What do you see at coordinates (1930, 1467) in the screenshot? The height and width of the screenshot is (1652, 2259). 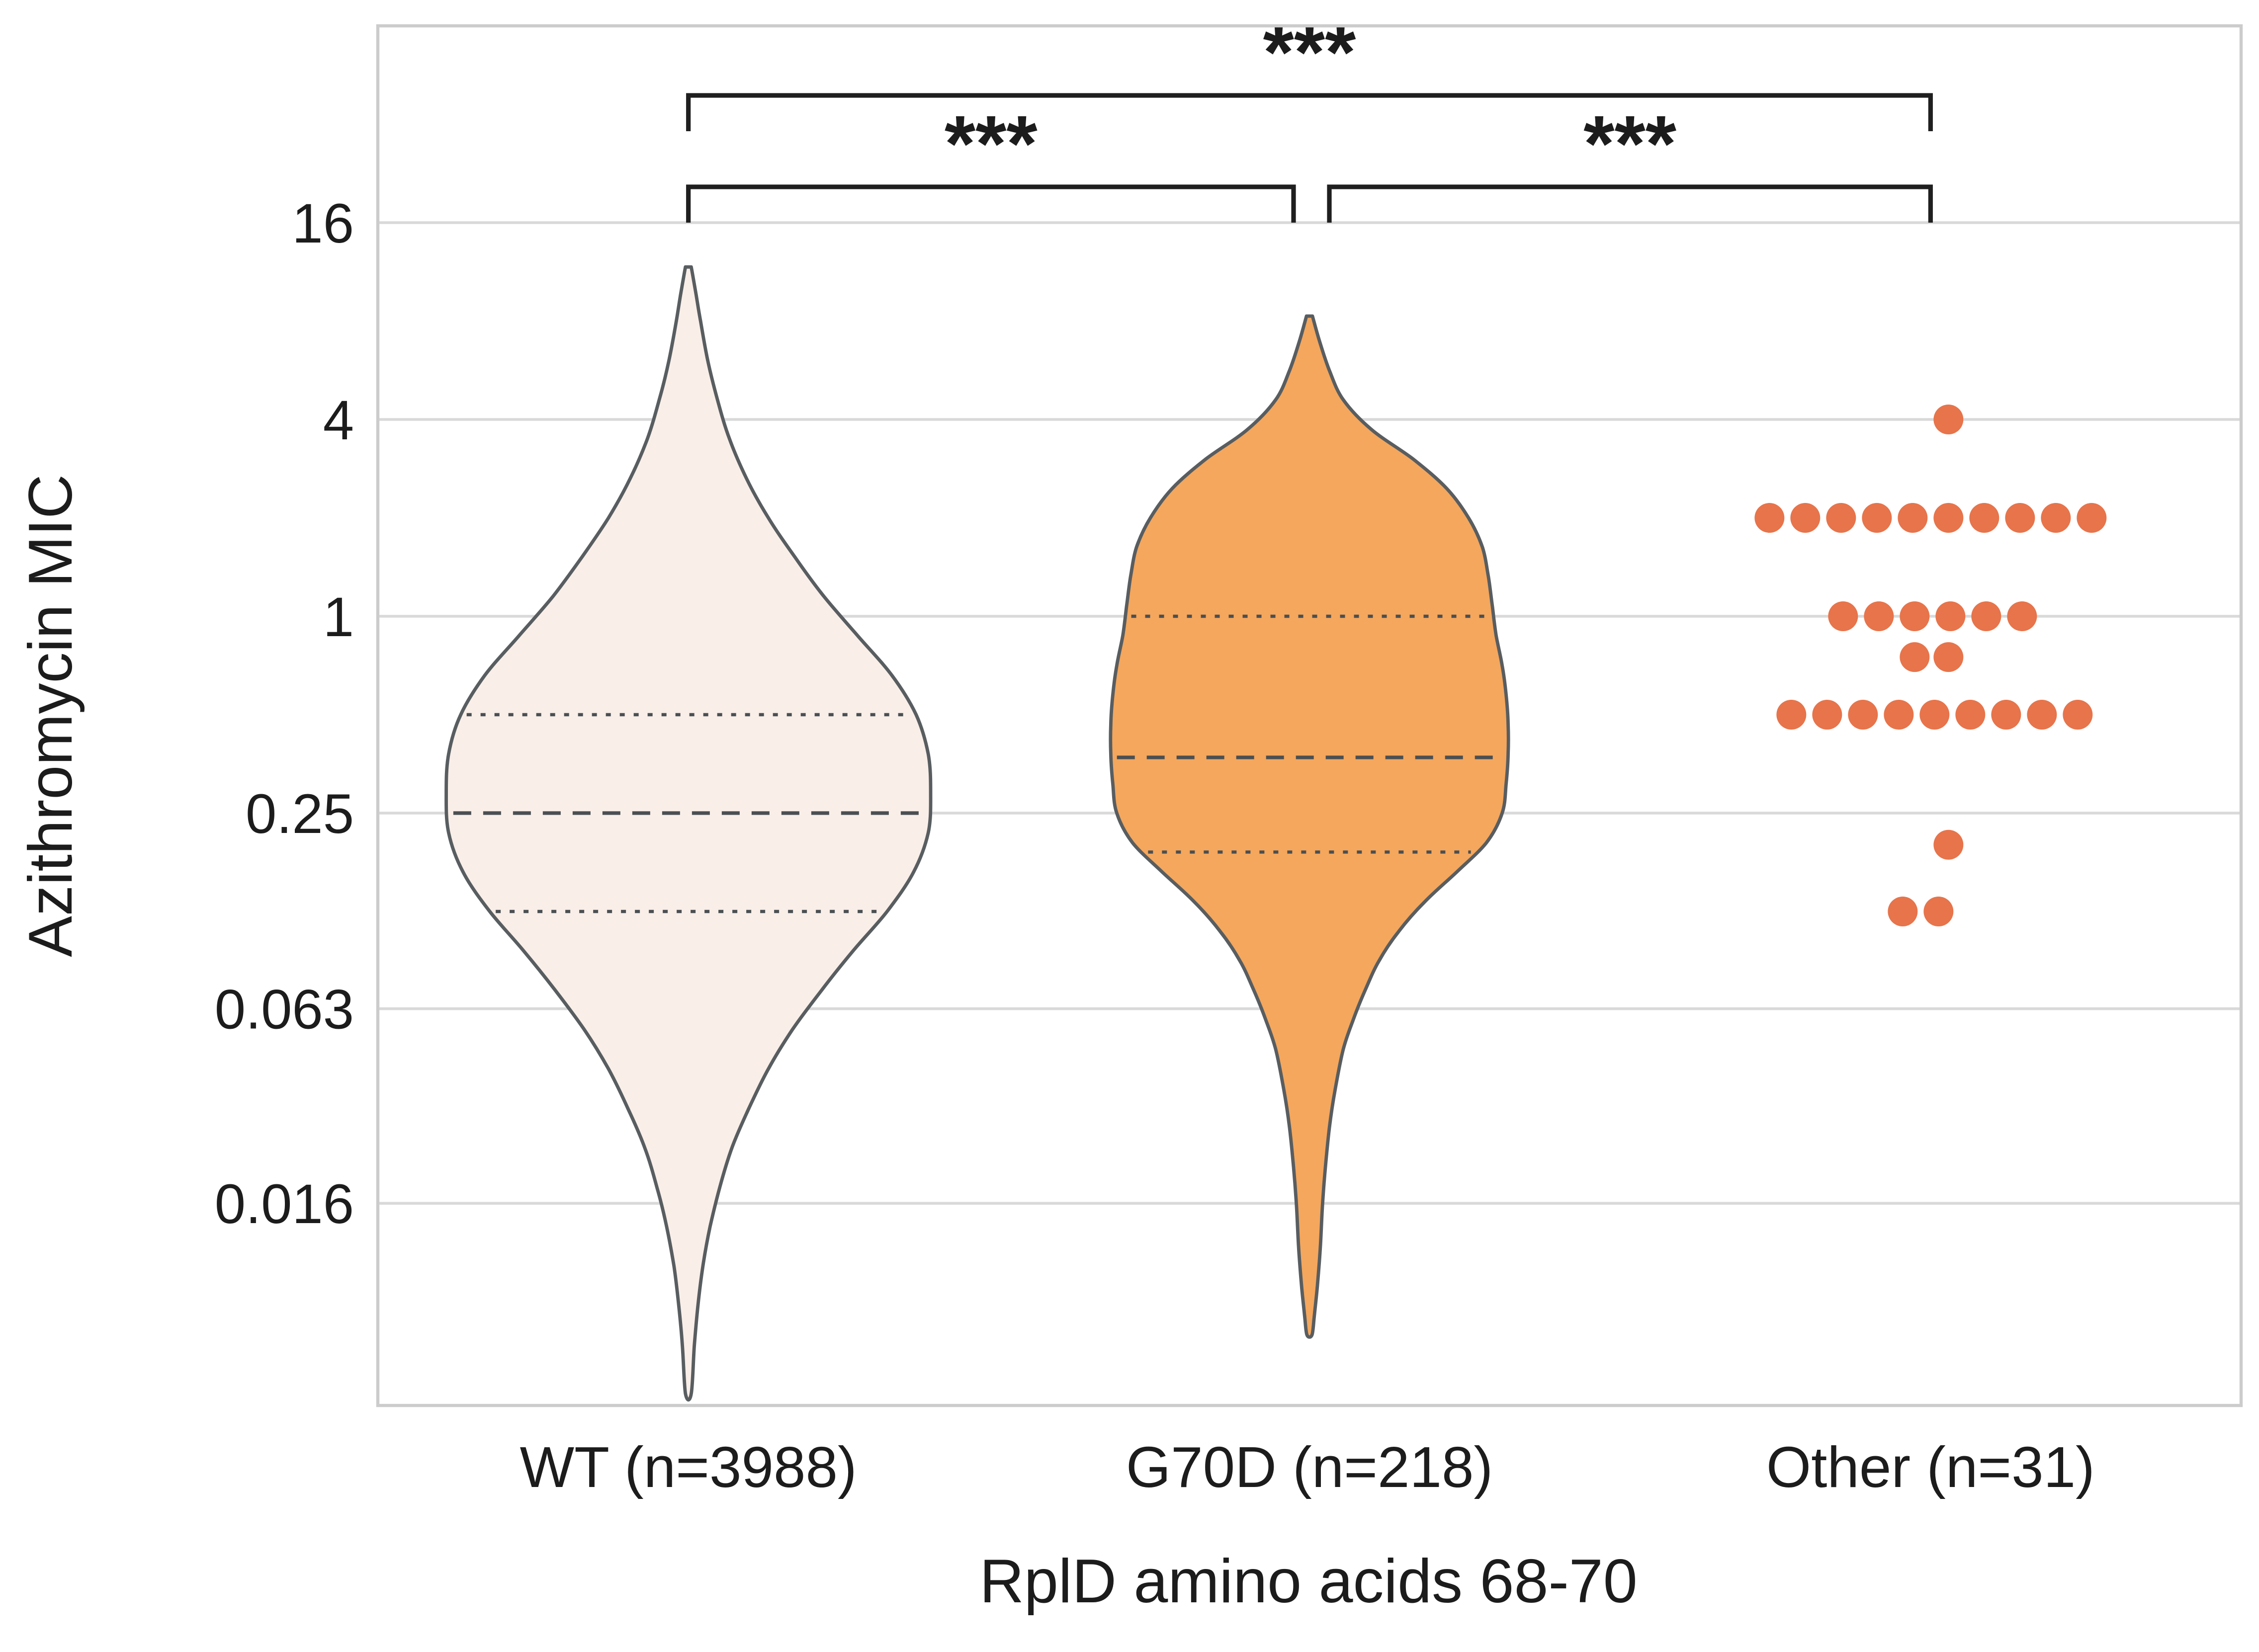 I see `x-tick-label: Other (n=31)` at bounding box center [1930, 1467].